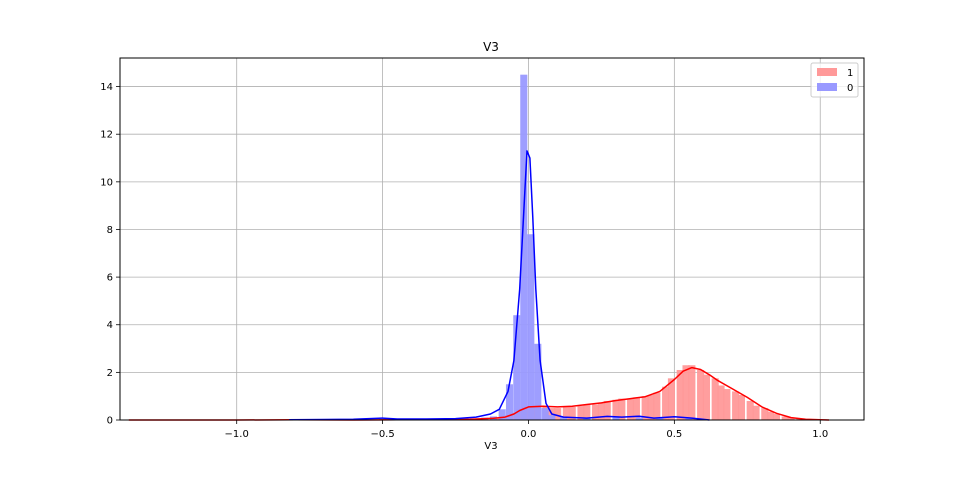 This screenshot has height=480, width=960. Describe the element at coordinates (820, 434) in the screenshot. I see `x-tick-label-4: 1.0` at that location.